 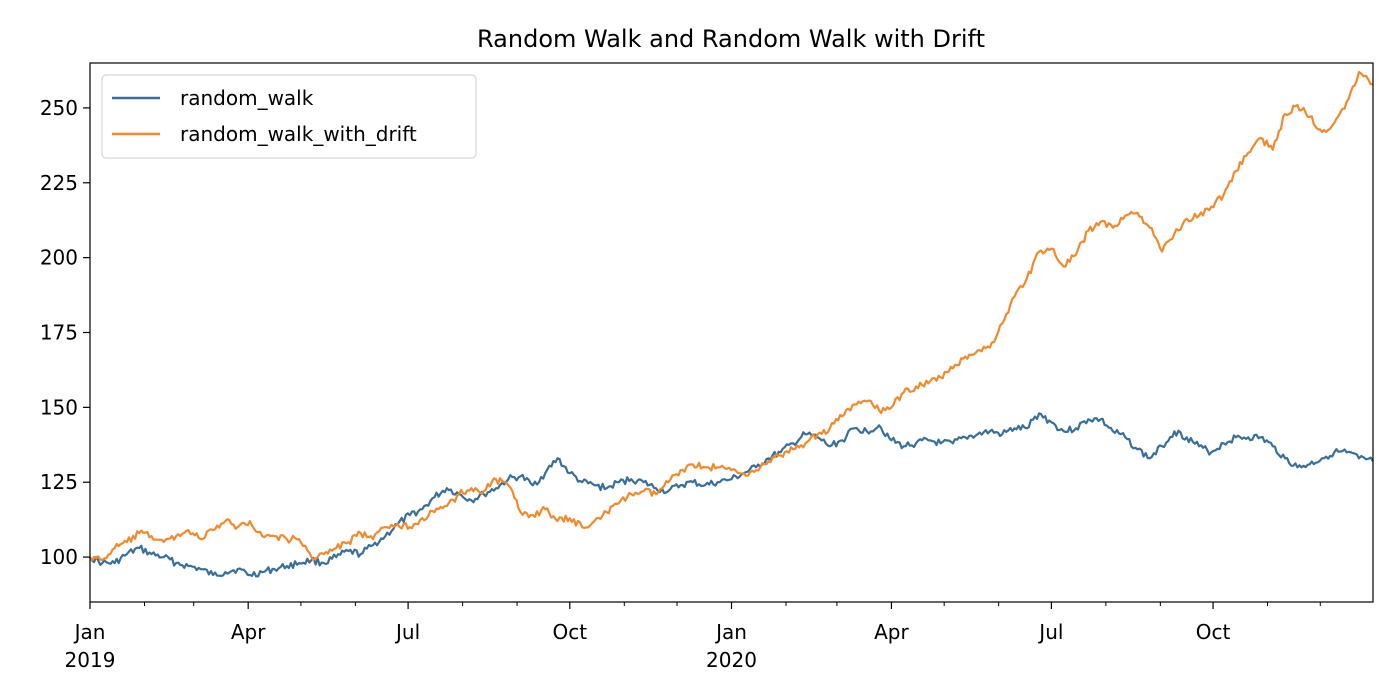 I want to click on legend-box, so click(x=289, y=116).